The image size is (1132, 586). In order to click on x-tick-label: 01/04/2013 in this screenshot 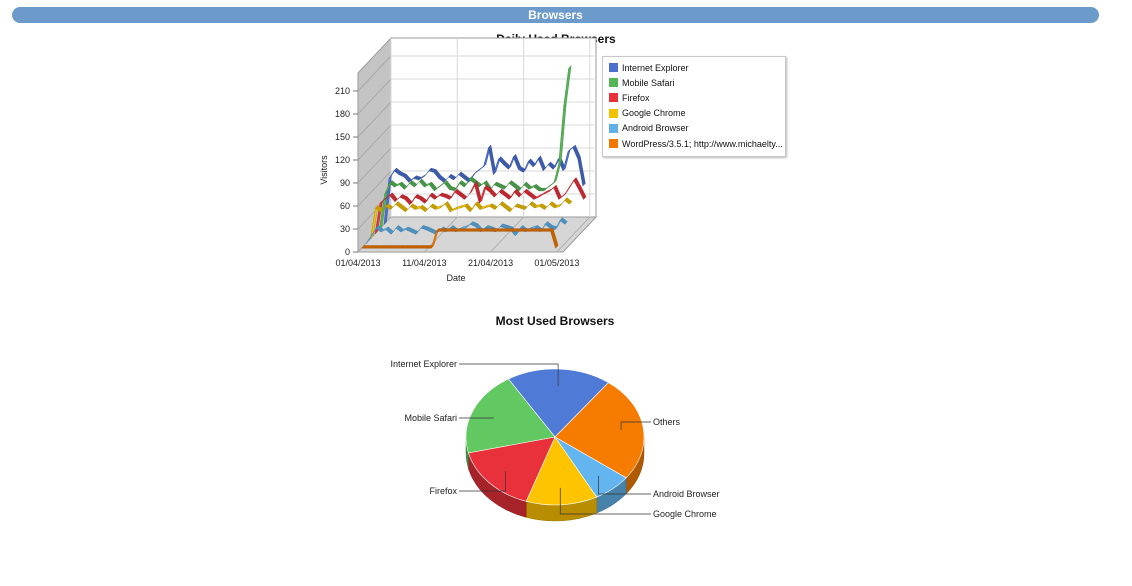, I will do `click(357, 263)`.